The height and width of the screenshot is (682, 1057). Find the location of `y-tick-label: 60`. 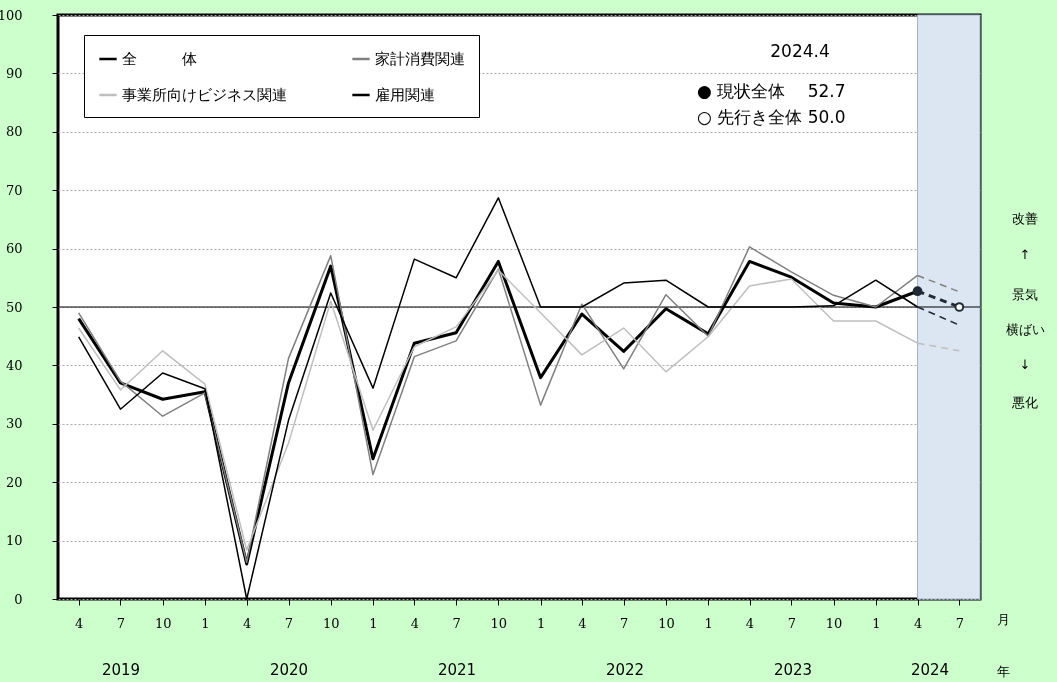

y-tick-label: 60 is located at coordinates (14, 249).